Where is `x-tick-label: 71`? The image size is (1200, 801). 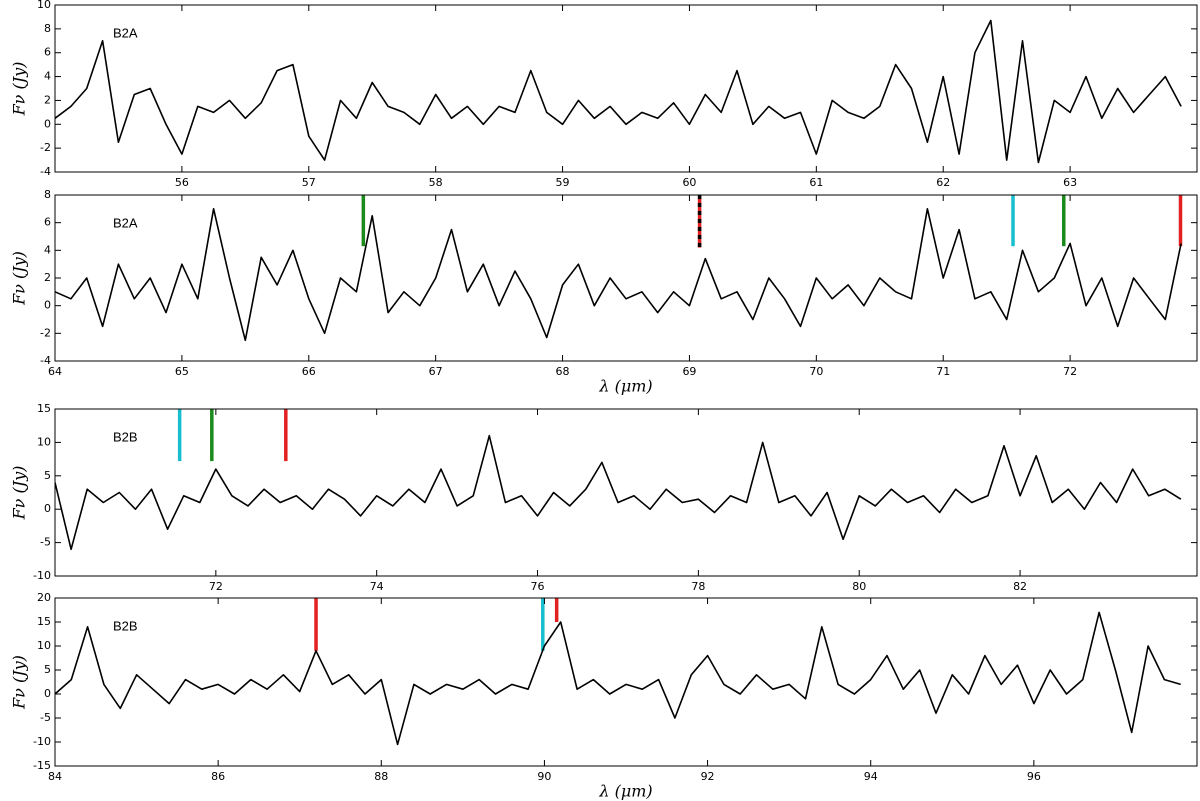
x-tick-label: 71 is located at coordinates (943, 371).